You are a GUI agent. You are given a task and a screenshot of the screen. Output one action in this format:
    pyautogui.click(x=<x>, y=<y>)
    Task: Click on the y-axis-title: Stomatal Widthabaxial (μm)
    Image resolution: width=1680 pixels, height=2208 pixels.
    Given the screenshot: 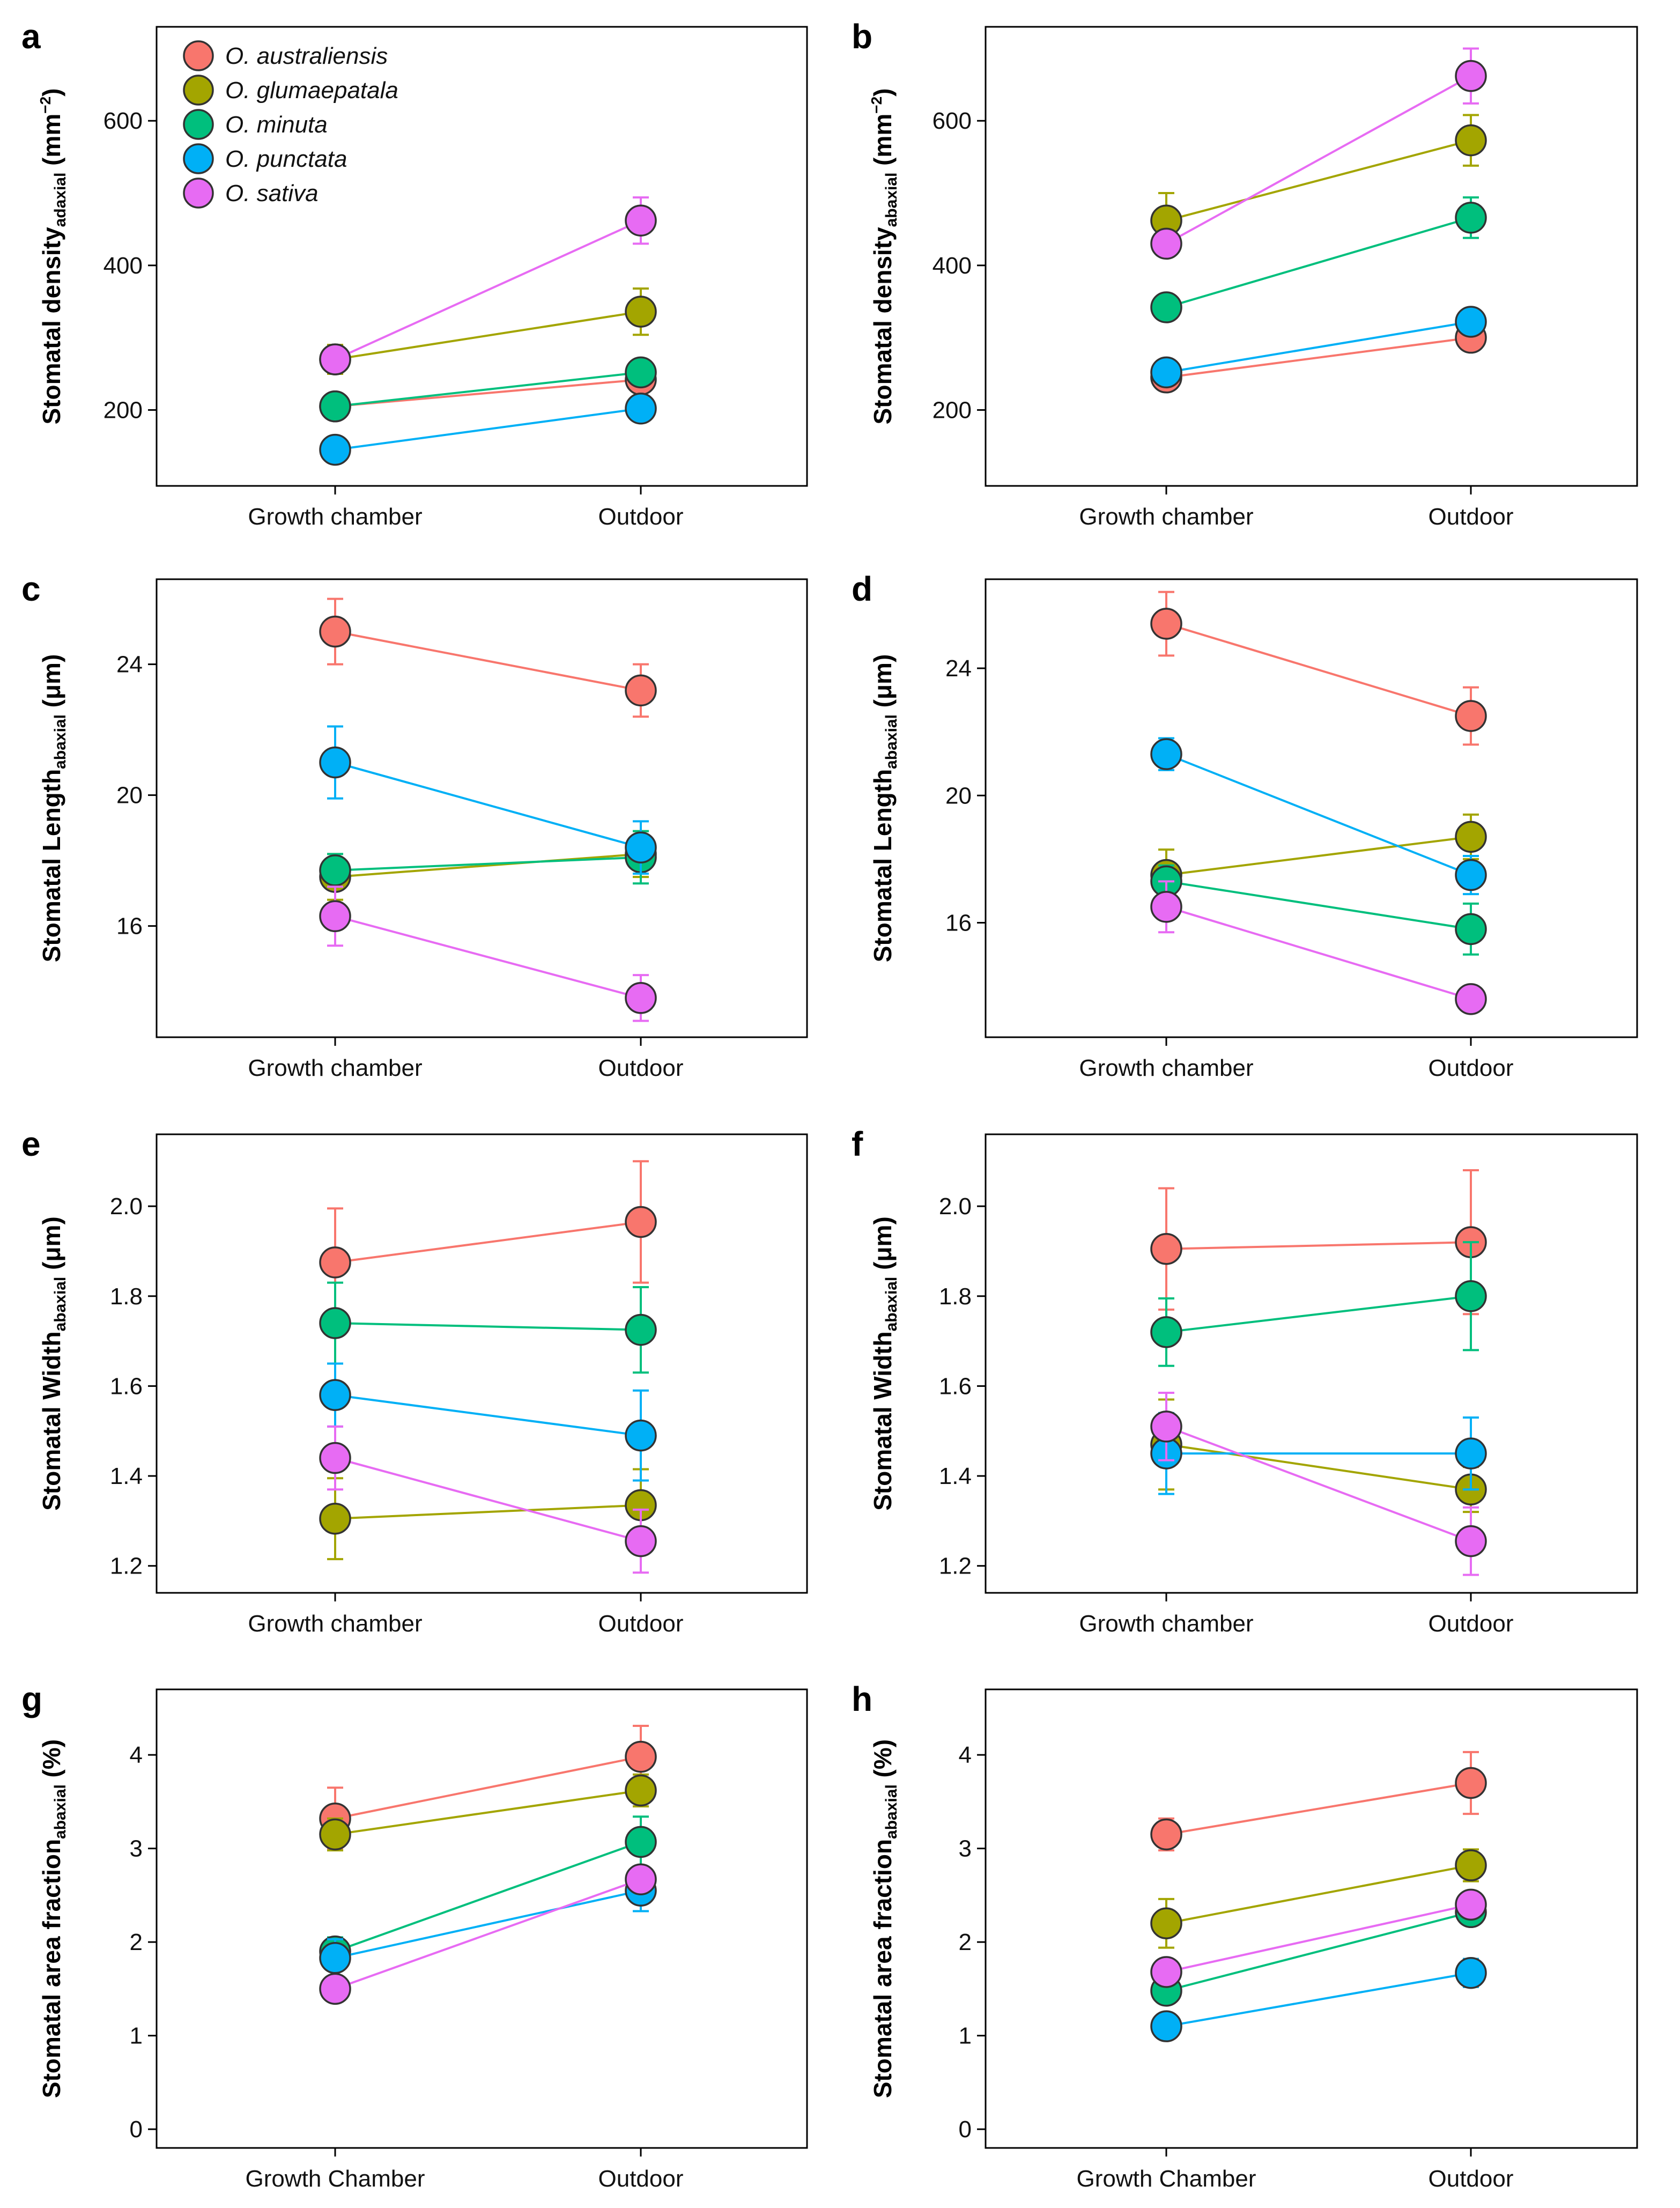 What is the action you would take?
    pyautogui.click(x=884, y=1363)
    